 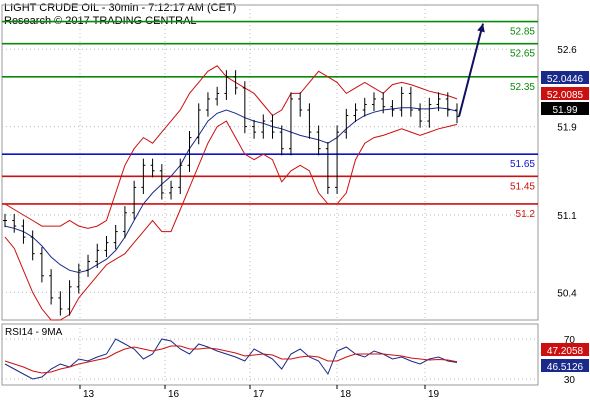 I want to click on projection-arrow-head, so click(x=481, y=28).